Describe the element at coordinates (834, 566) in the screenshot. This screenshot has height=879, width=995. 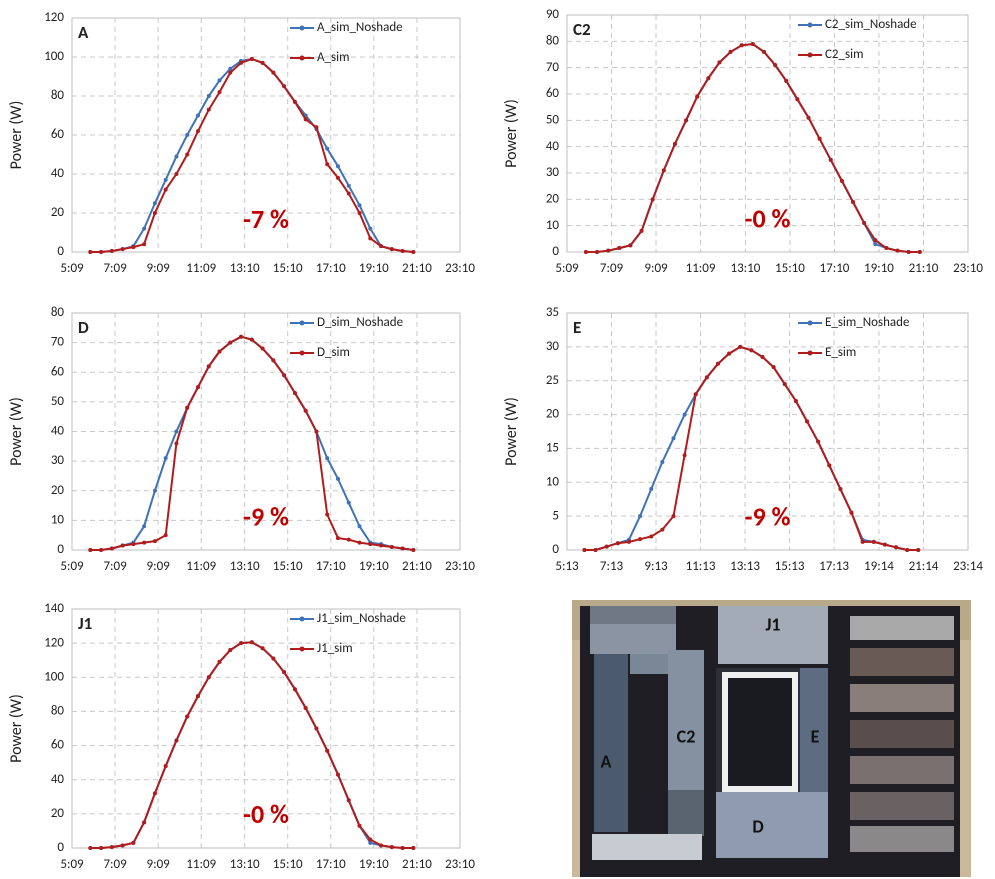
I see `x-tick-label: 17:13` at that location.